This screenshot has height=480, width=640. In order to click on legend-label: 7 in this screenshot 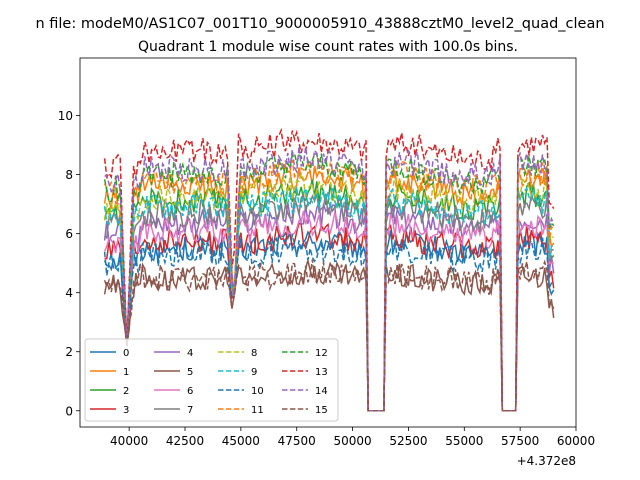, I will do `click(190, 410)`.